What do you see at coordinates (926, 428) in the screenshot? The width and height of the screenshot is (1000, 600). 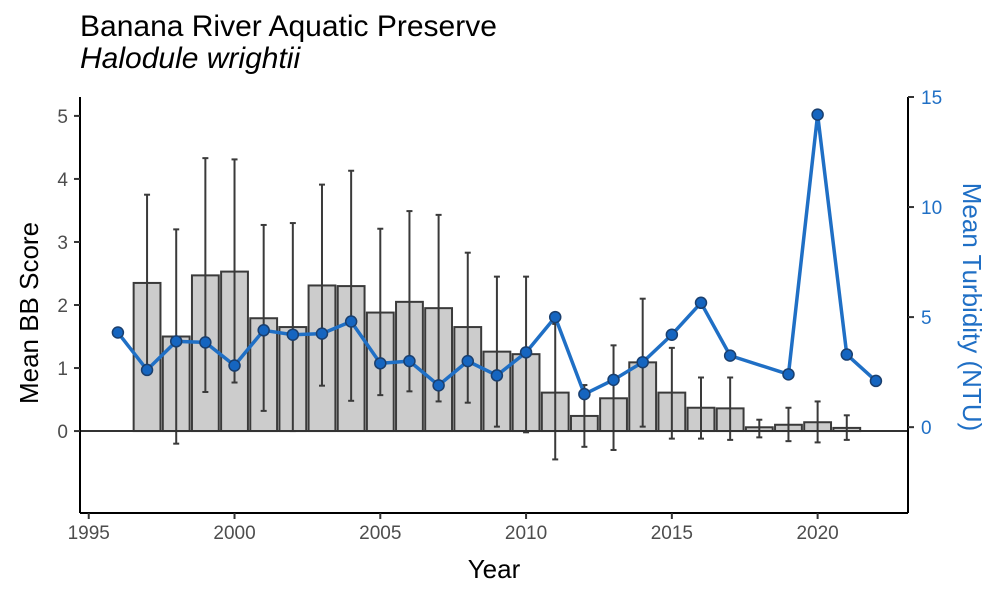 I see `y2-tick-label: 0` at bounding box center [926, 428].